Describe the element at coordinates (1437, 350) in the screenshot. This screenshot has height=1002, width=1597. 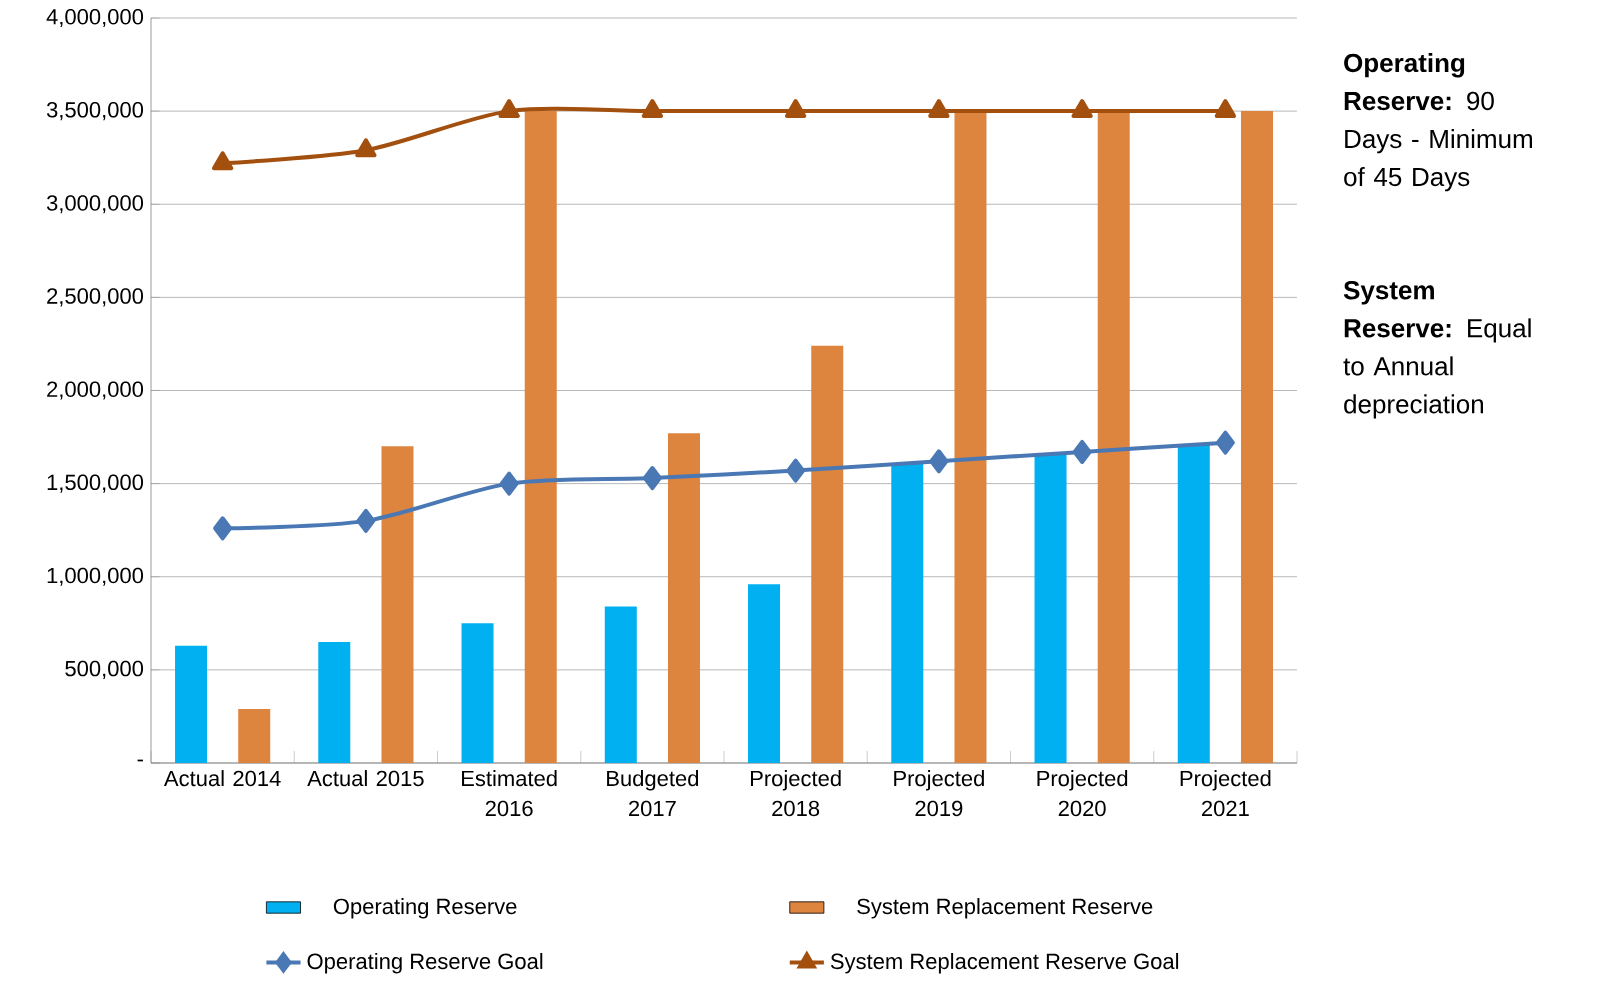
I see `text: System Reserve: Equal to Annual depreciation` at that location.